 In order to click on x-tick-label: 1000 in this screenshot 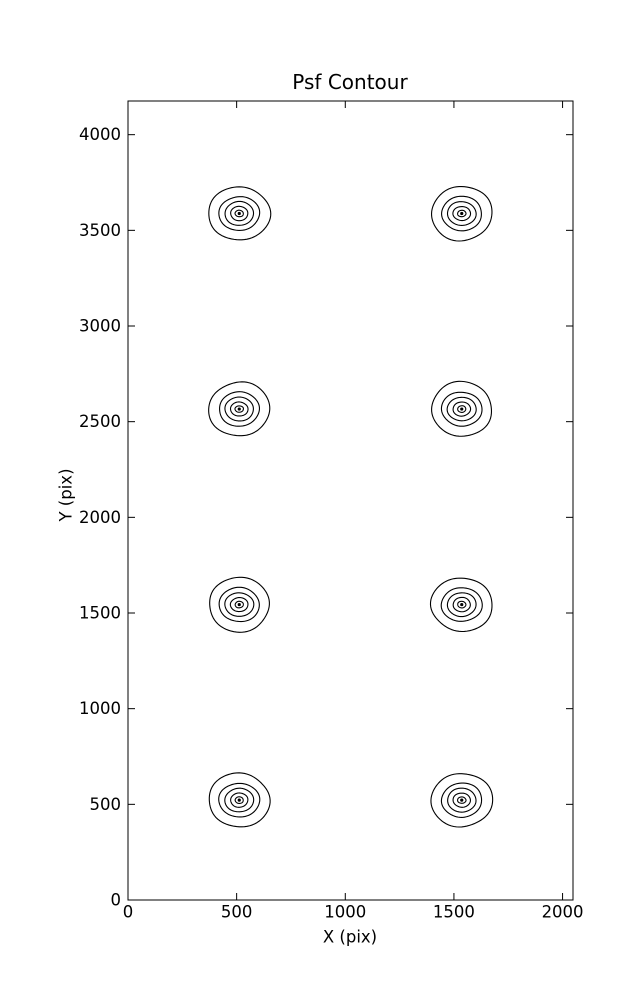, I will do `click(345, 912)`.